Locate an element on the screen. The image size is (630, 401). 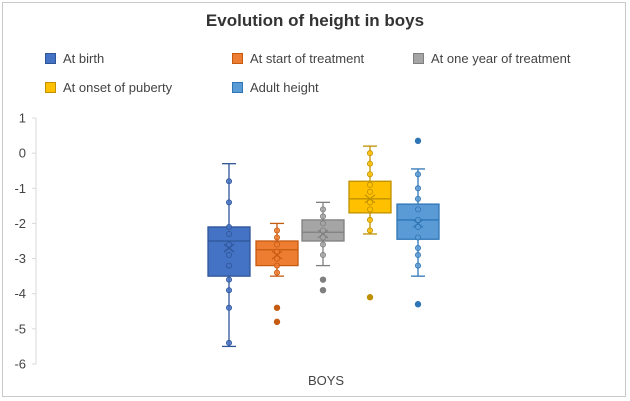
legend-swatch-at-start-of-treatment is located at coordinates (237, 58).